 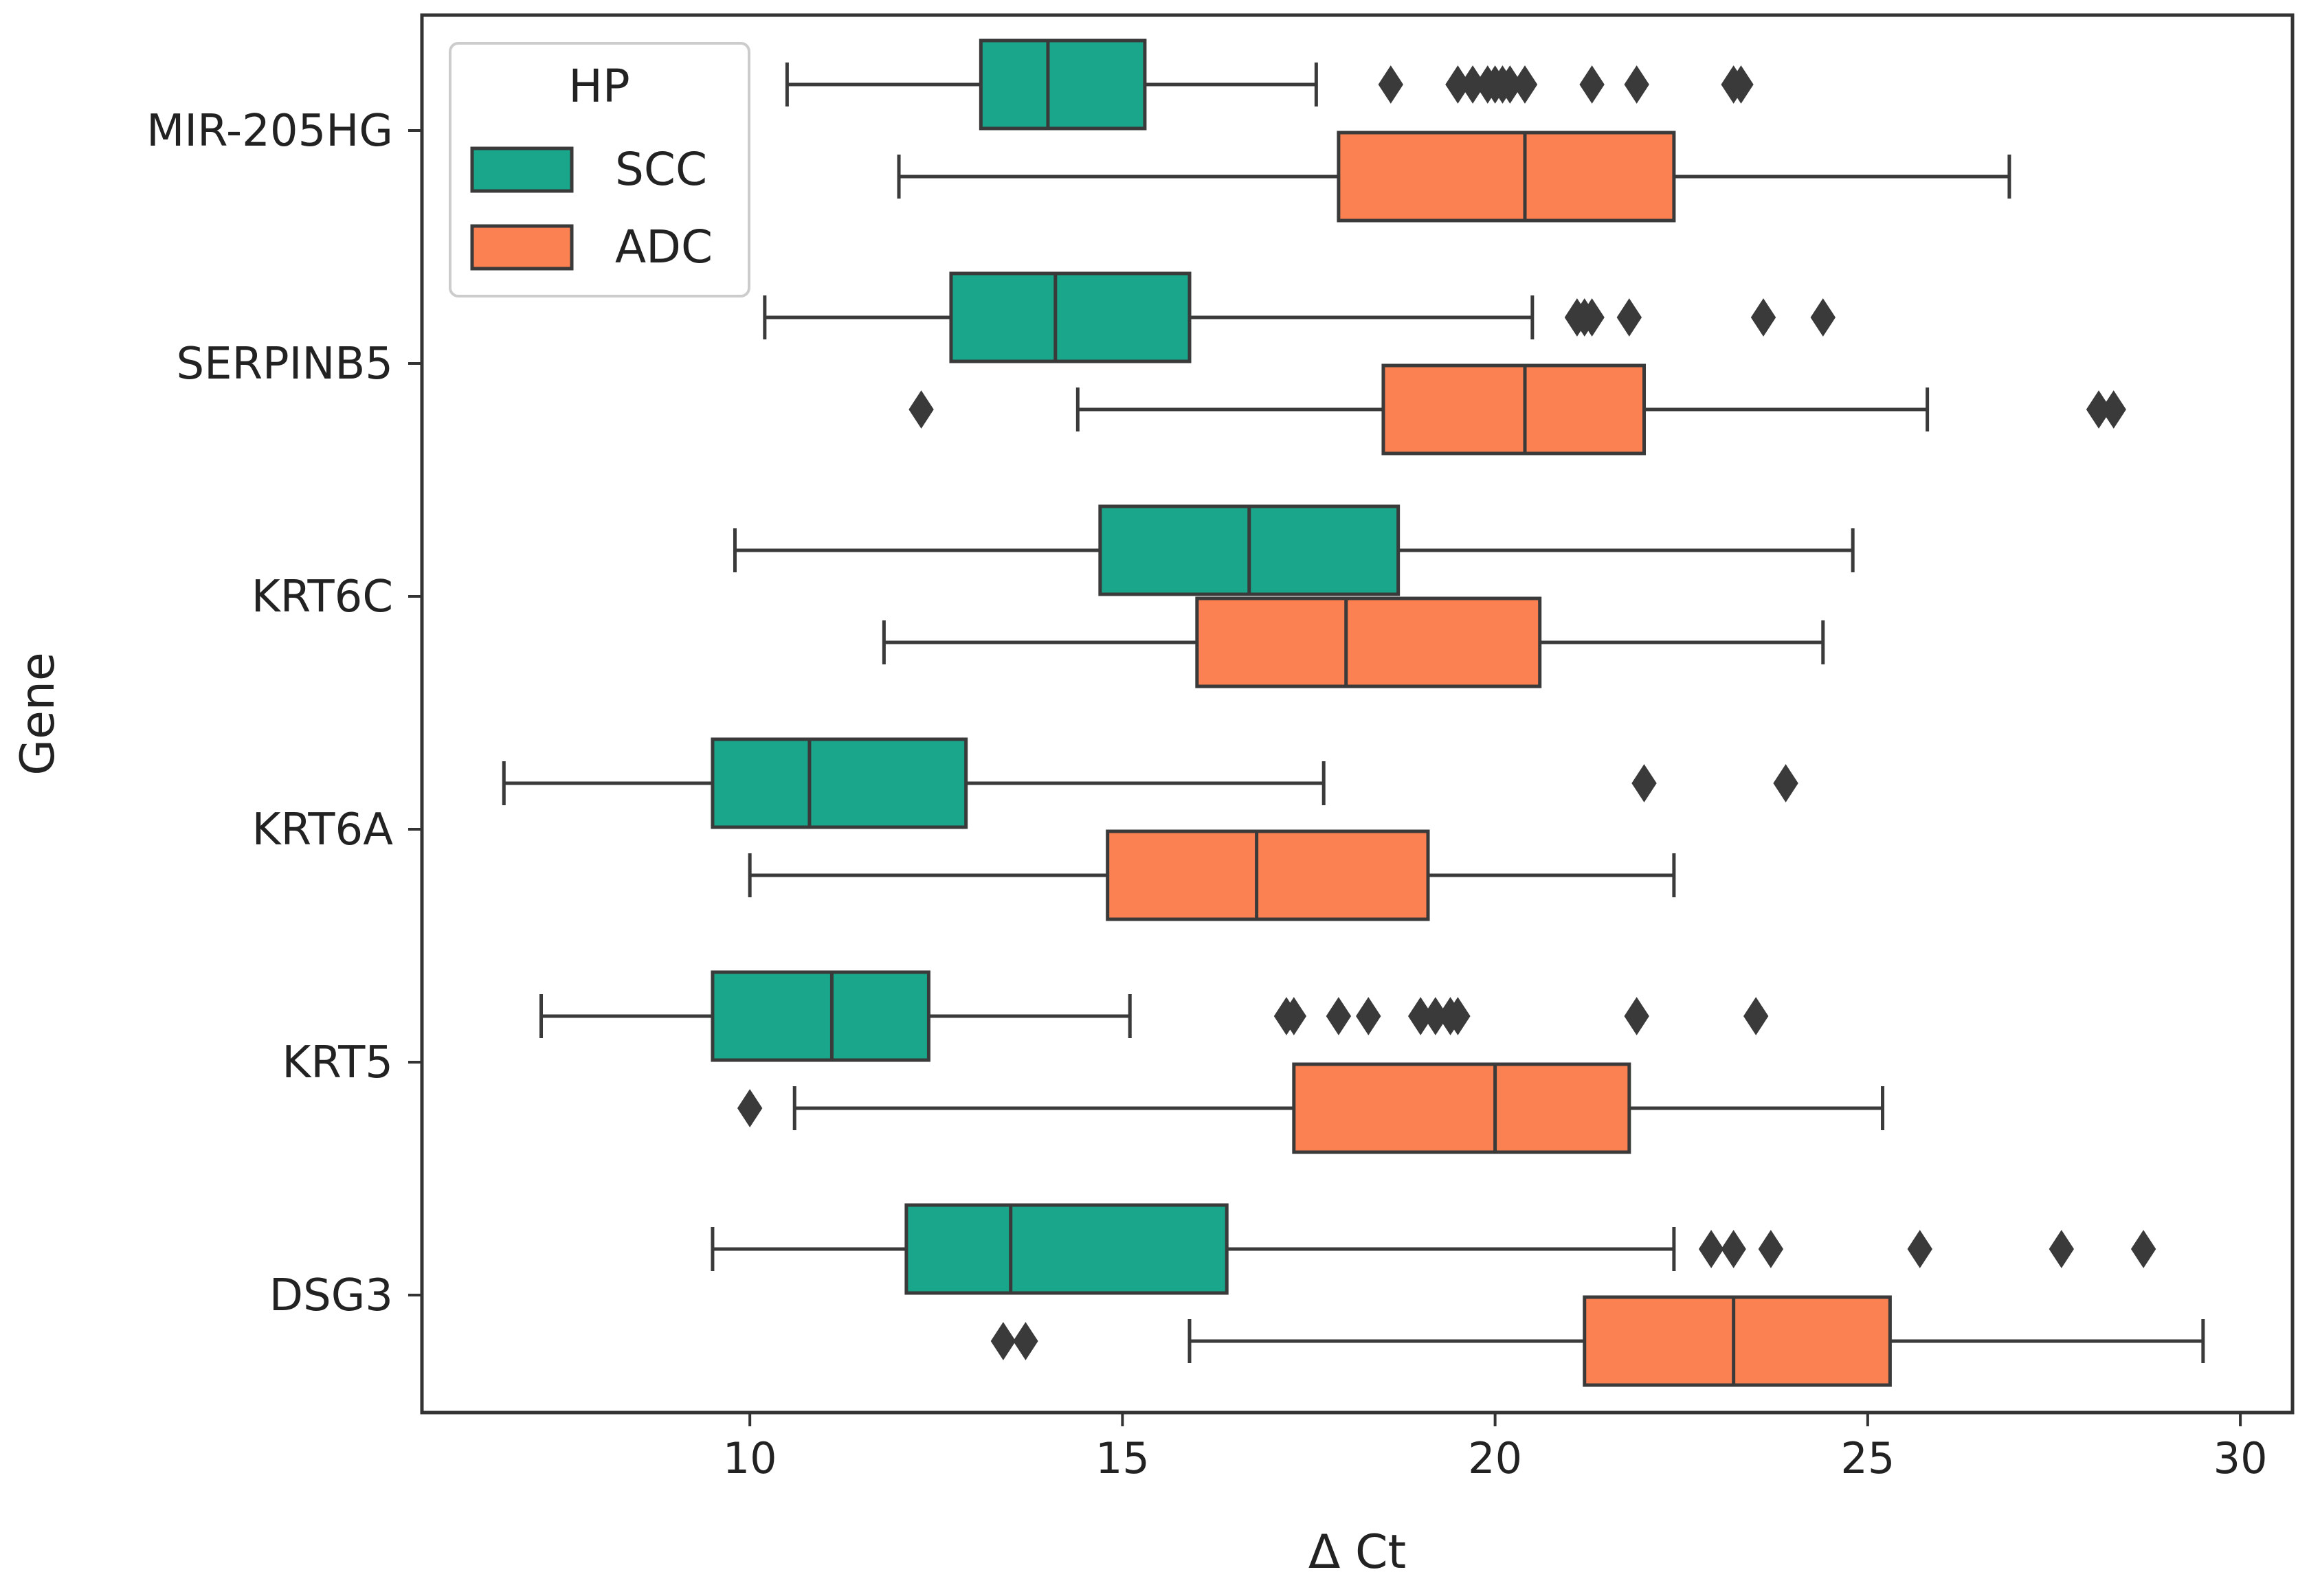 What do you see at coordinates (591, 208) in the screenshot?
I see `legend-entries: SCC ADC` at bounding box center [591, 208].